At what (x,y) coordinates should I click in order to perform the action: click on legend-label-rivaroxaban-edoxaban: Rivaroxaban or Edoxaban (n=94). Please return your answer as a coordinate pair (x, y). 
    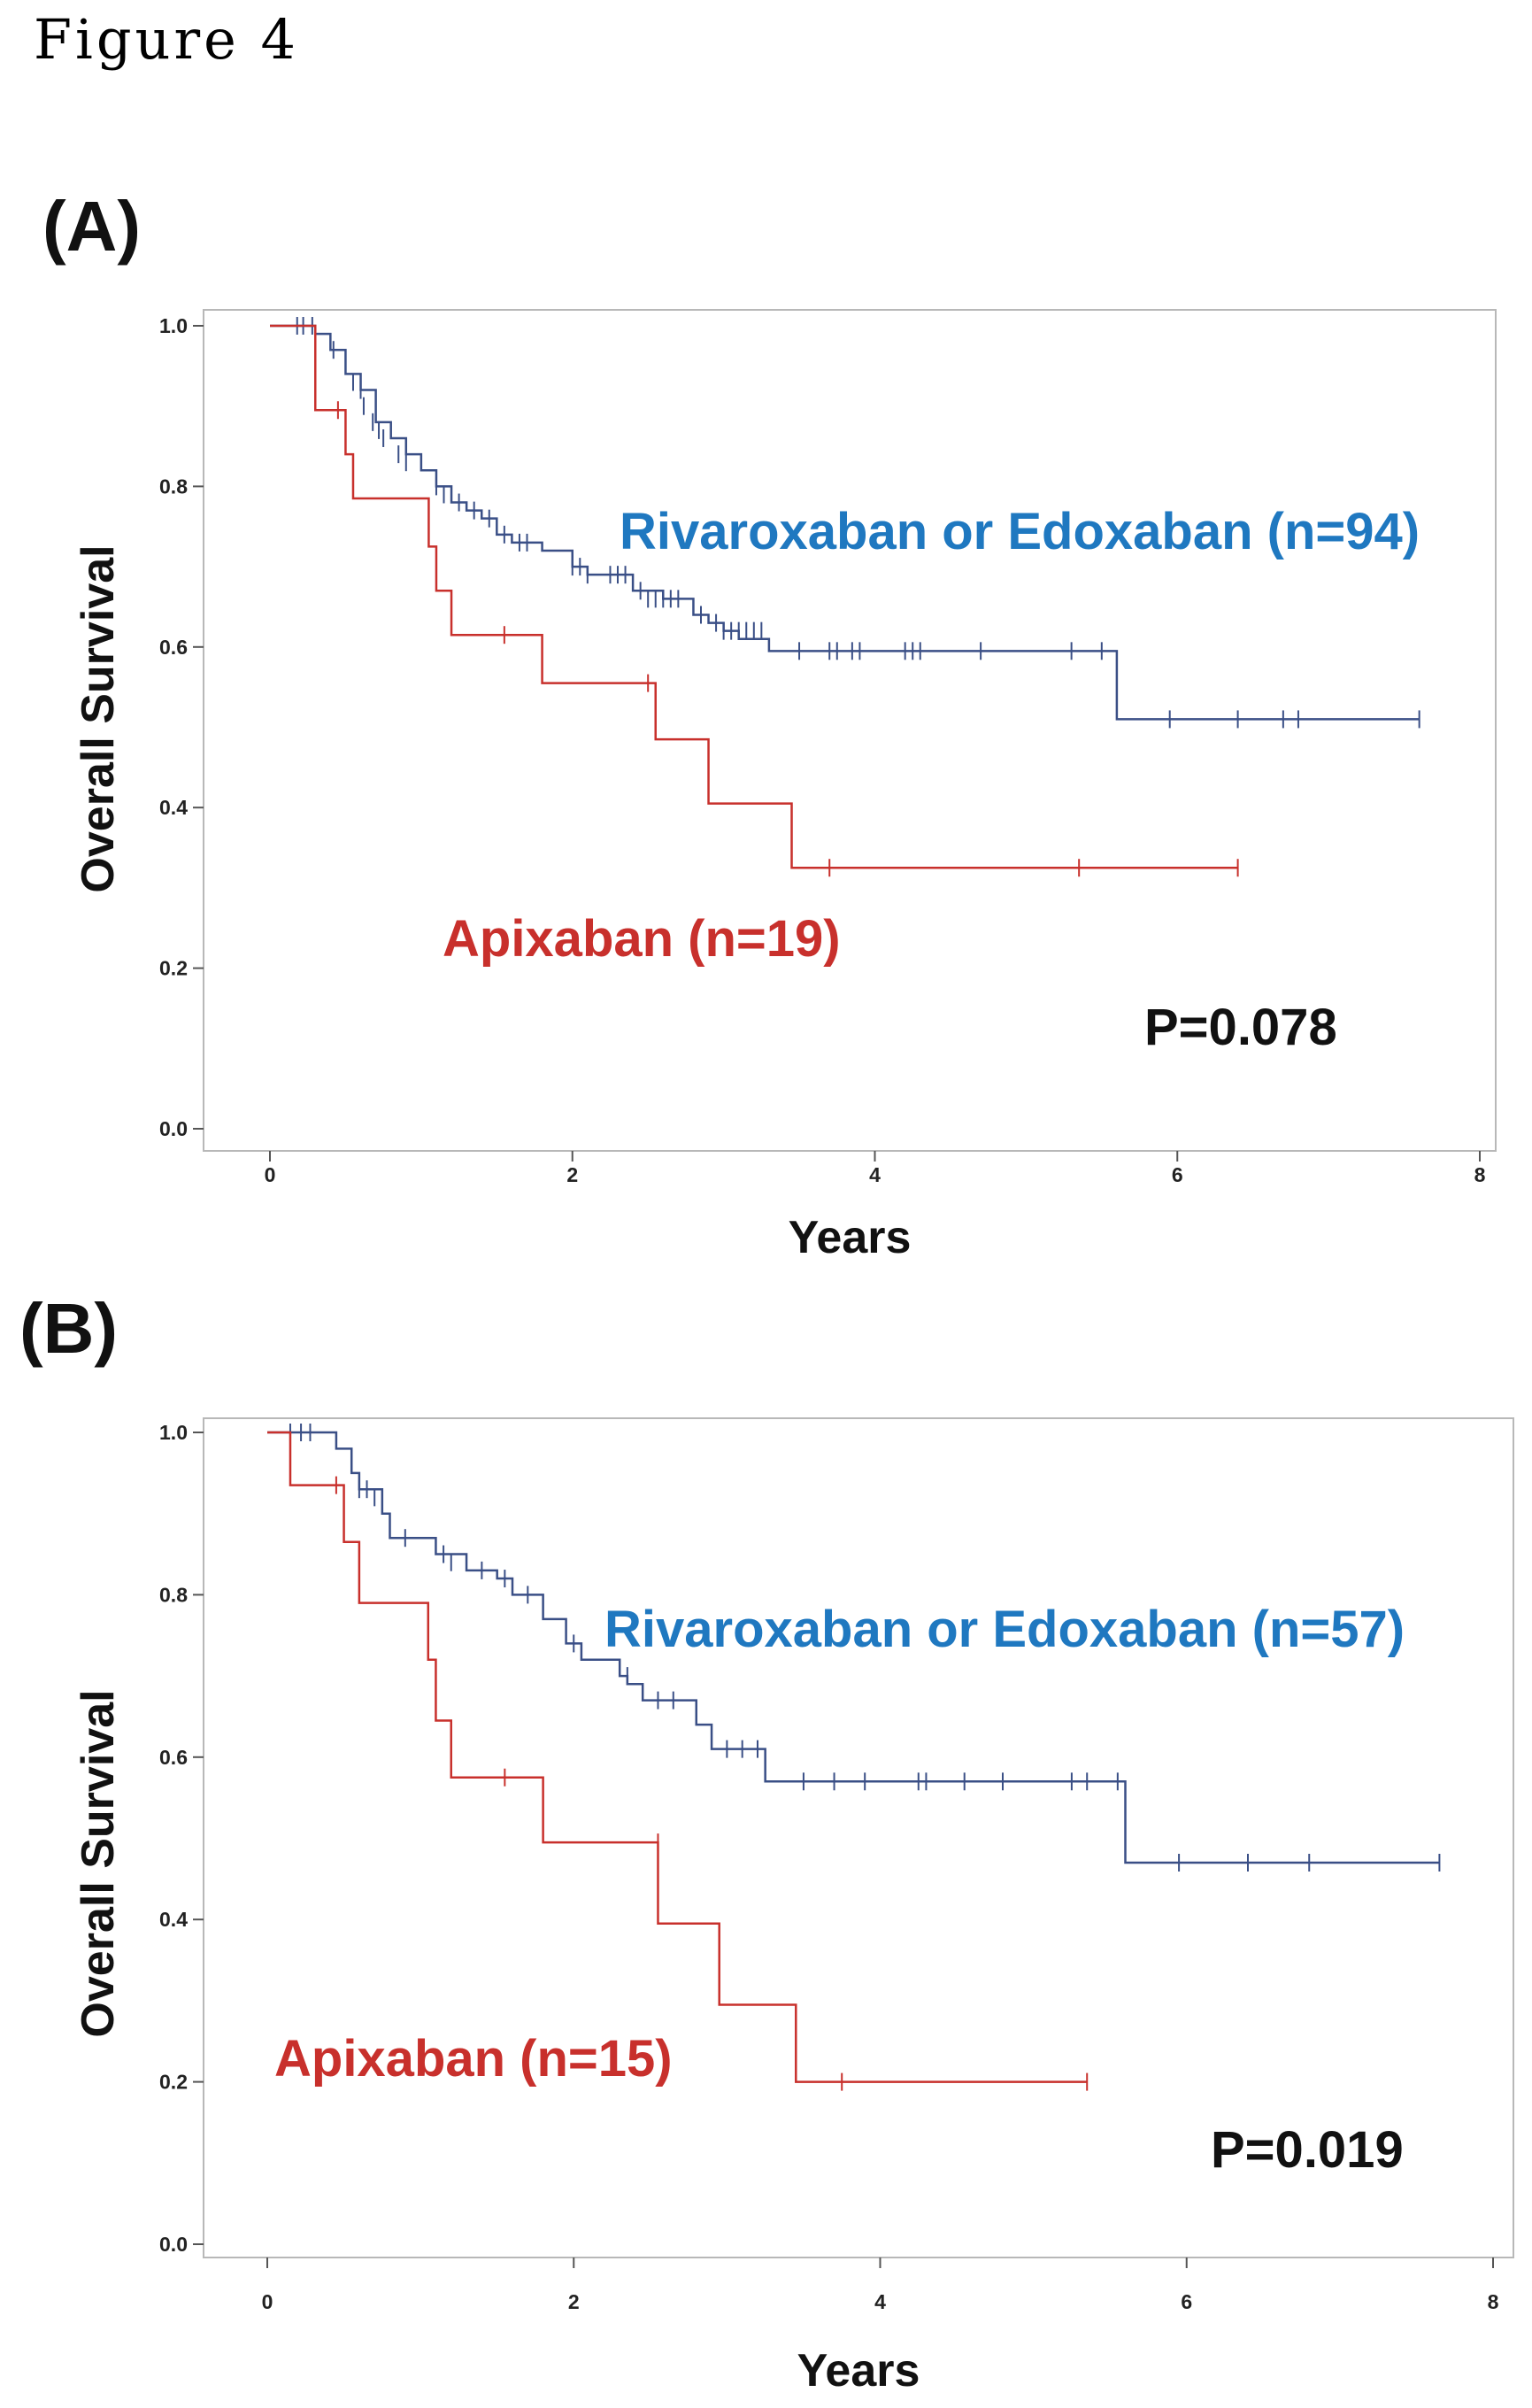
    Looking at the image, I should click on (1020, 531).